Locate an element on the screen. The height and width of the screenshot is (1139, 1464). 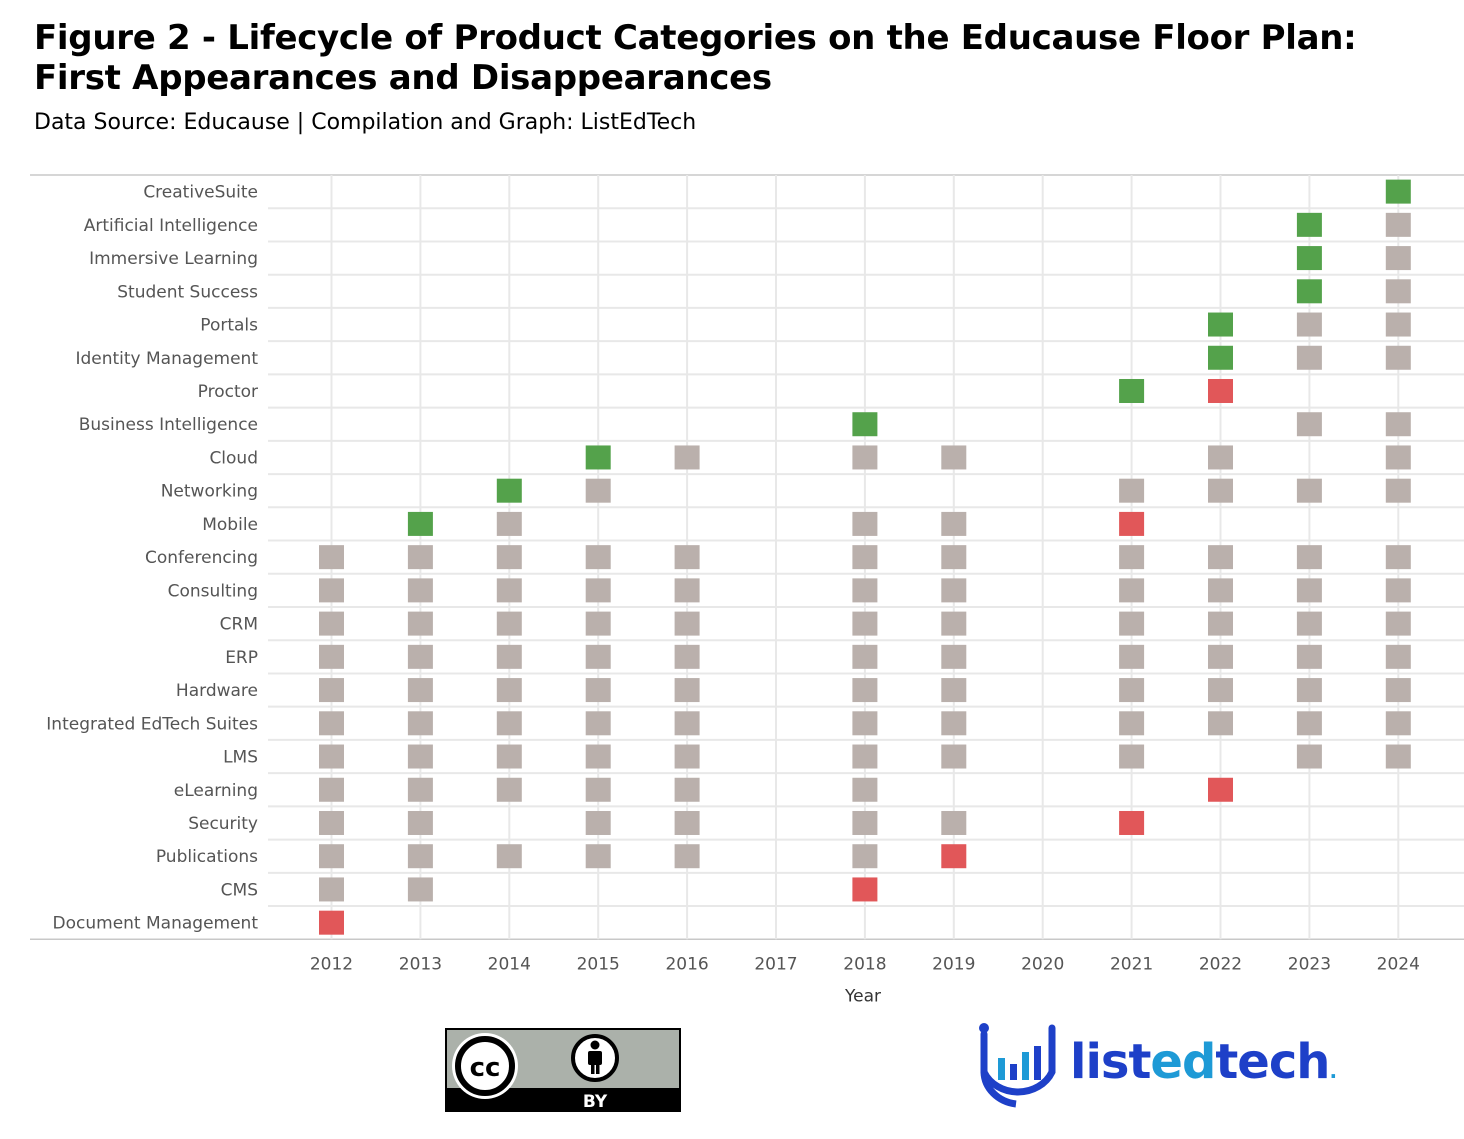
year-tick-label: 2015 is located at coordinates (598, 964).